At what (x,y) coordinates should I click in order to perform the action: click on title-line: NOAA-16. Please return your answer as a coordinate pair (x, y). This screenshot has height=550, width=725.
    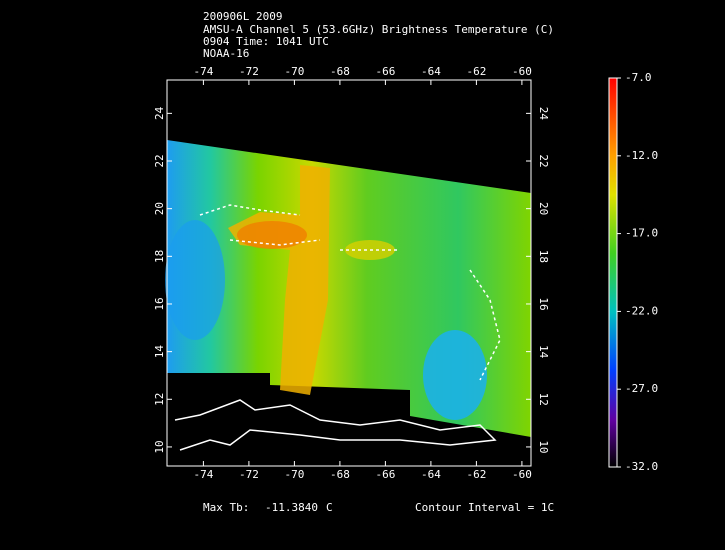
    Looking at the image, I should click on (226, 53).